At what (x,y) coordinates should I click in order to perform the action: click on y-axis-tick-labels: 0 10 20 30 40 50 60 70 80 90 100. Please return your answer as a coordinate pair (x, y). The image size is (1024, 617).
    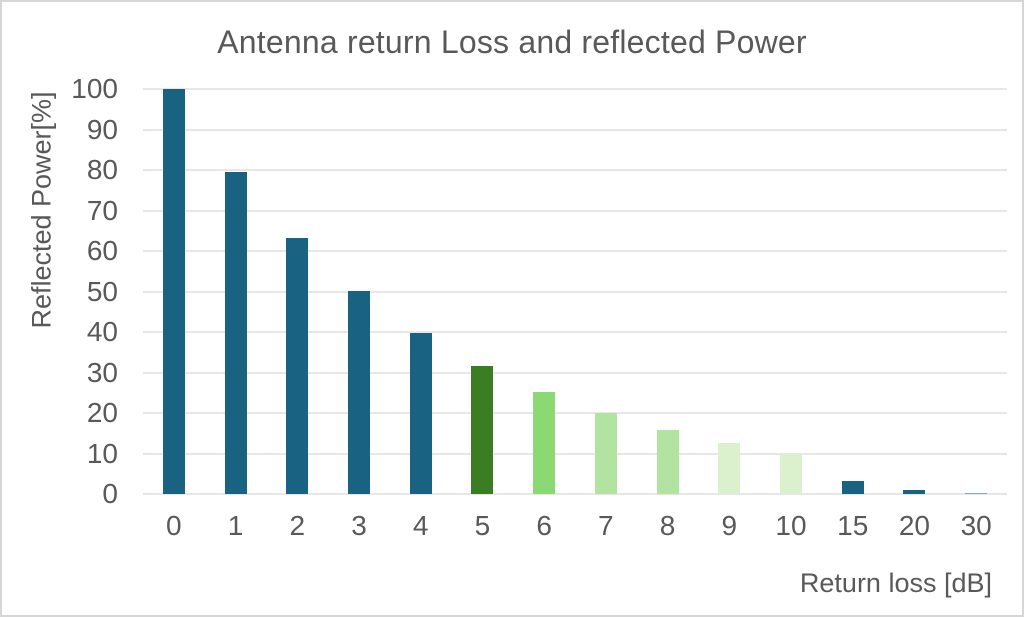
    Looking at the image, I should click on (65, 291).